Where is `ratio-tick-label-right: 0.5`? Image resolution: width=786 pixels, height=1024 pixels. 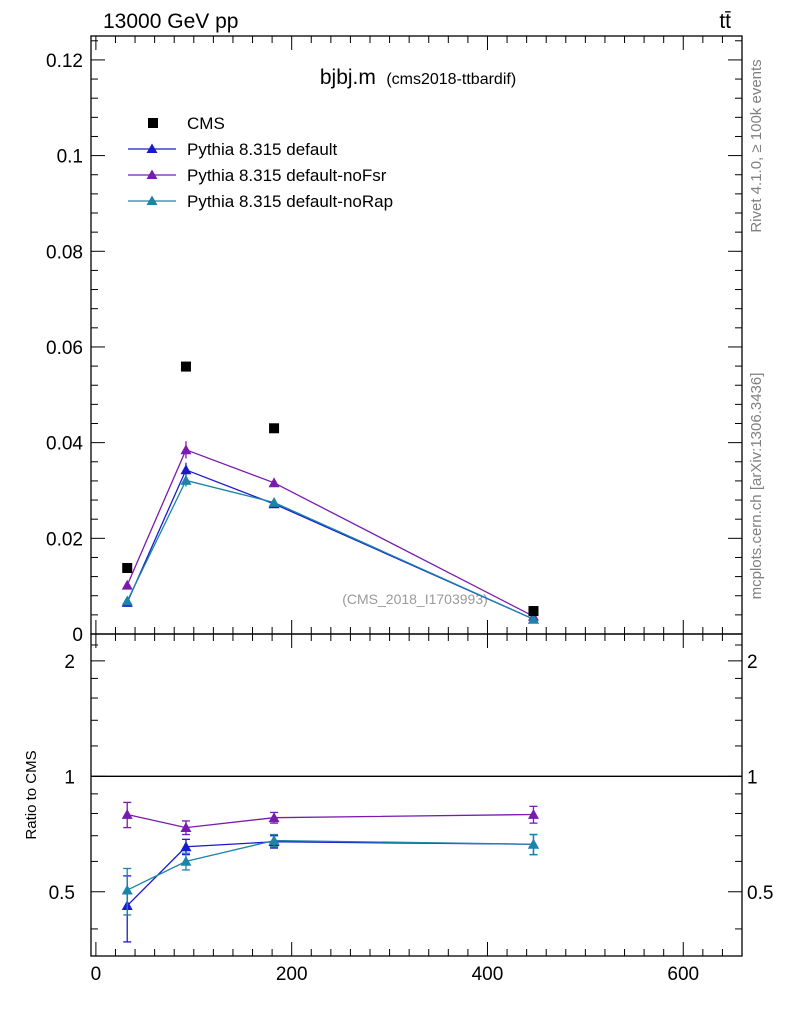 ratio-tick-label-right: 0.5 is located at coordinates (760, 893).